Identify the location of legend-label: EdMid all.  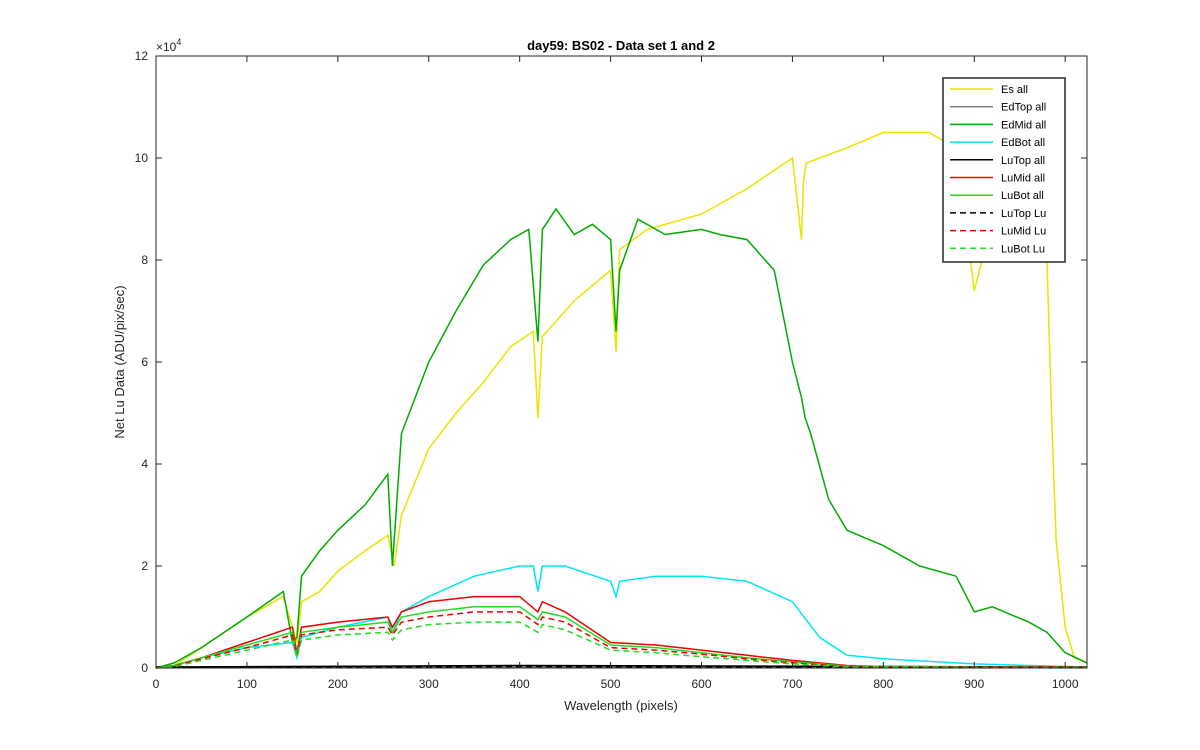
(1023, 125).